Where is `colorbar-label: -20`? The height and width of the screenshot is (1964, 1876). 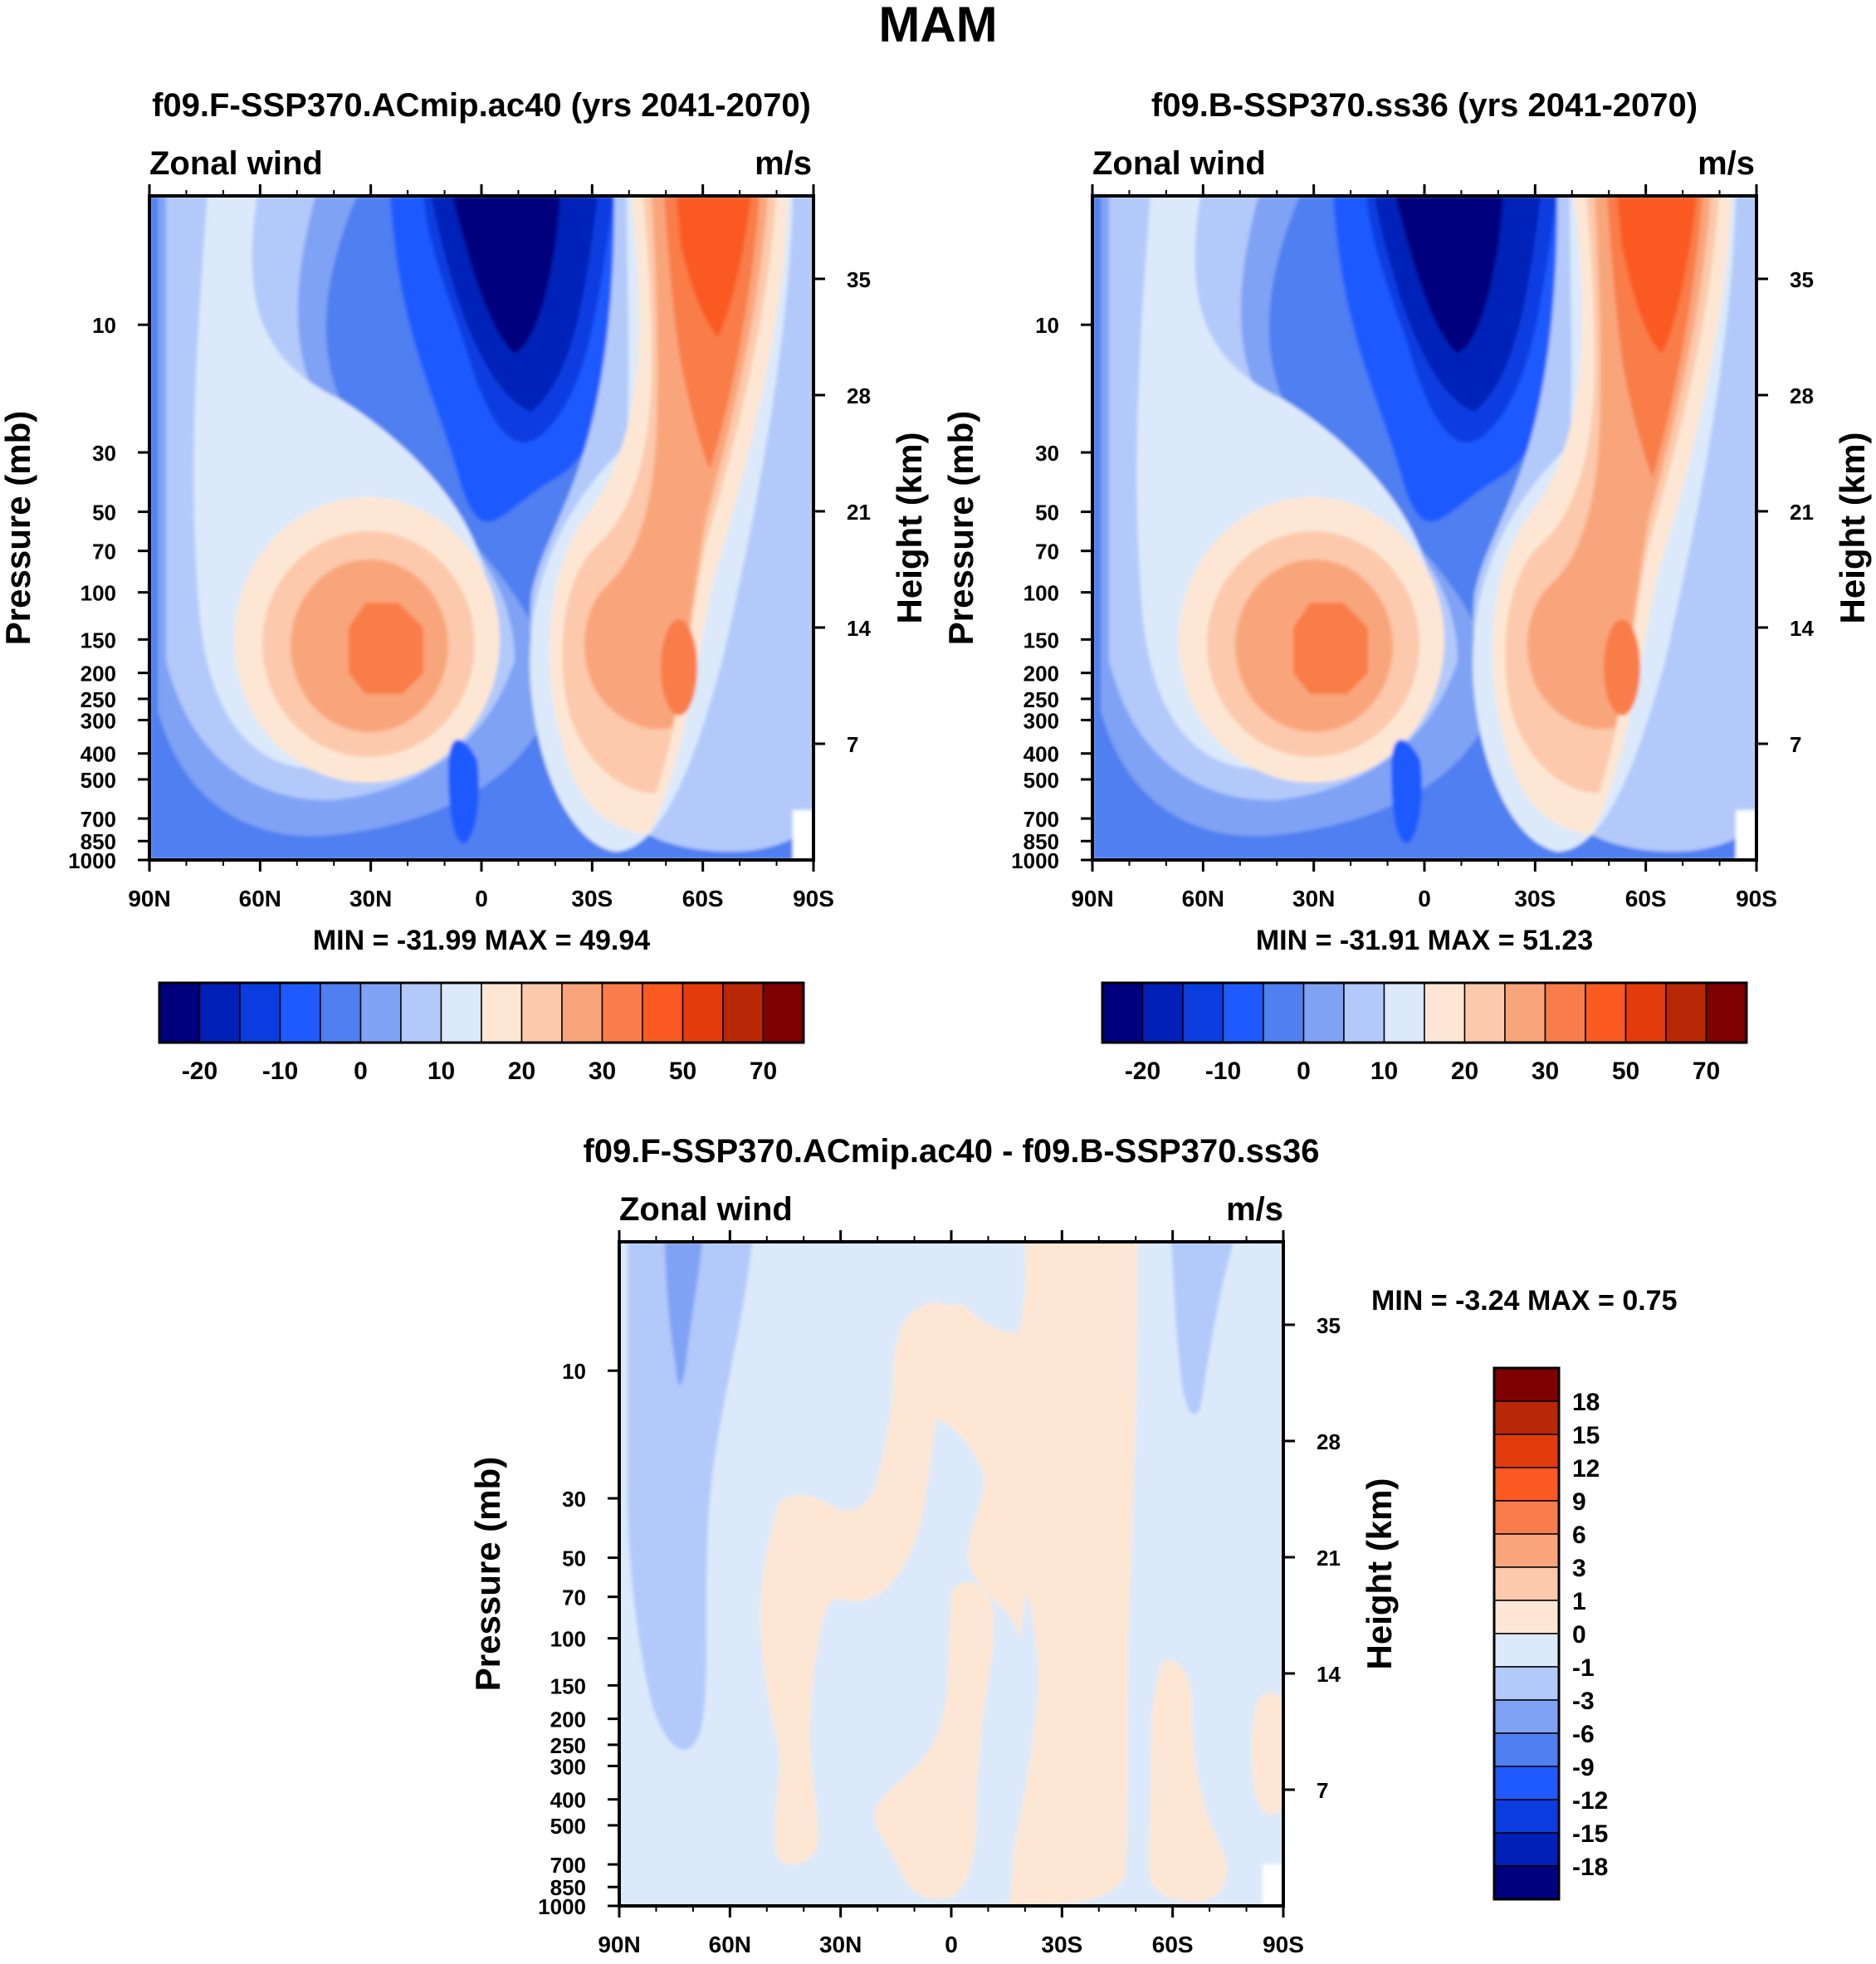 colorbar-label: -20 is located at coordinates (1143, 1071).